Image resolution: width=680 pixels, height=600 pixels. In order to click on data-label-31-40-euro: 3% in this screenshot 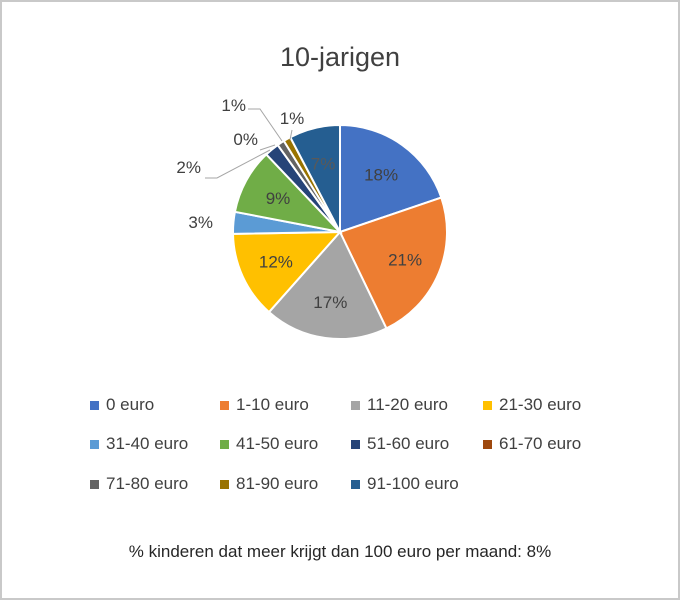, I will do `click(200, 222)`.